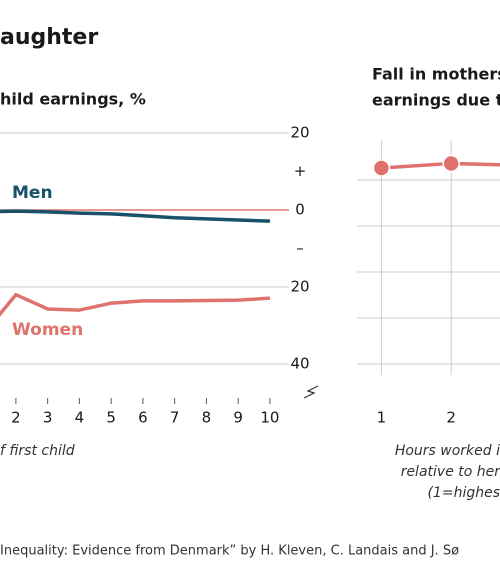  Describe the element at coordinates (49, 37) in the screenshot. I see `title: aughter` at that location.